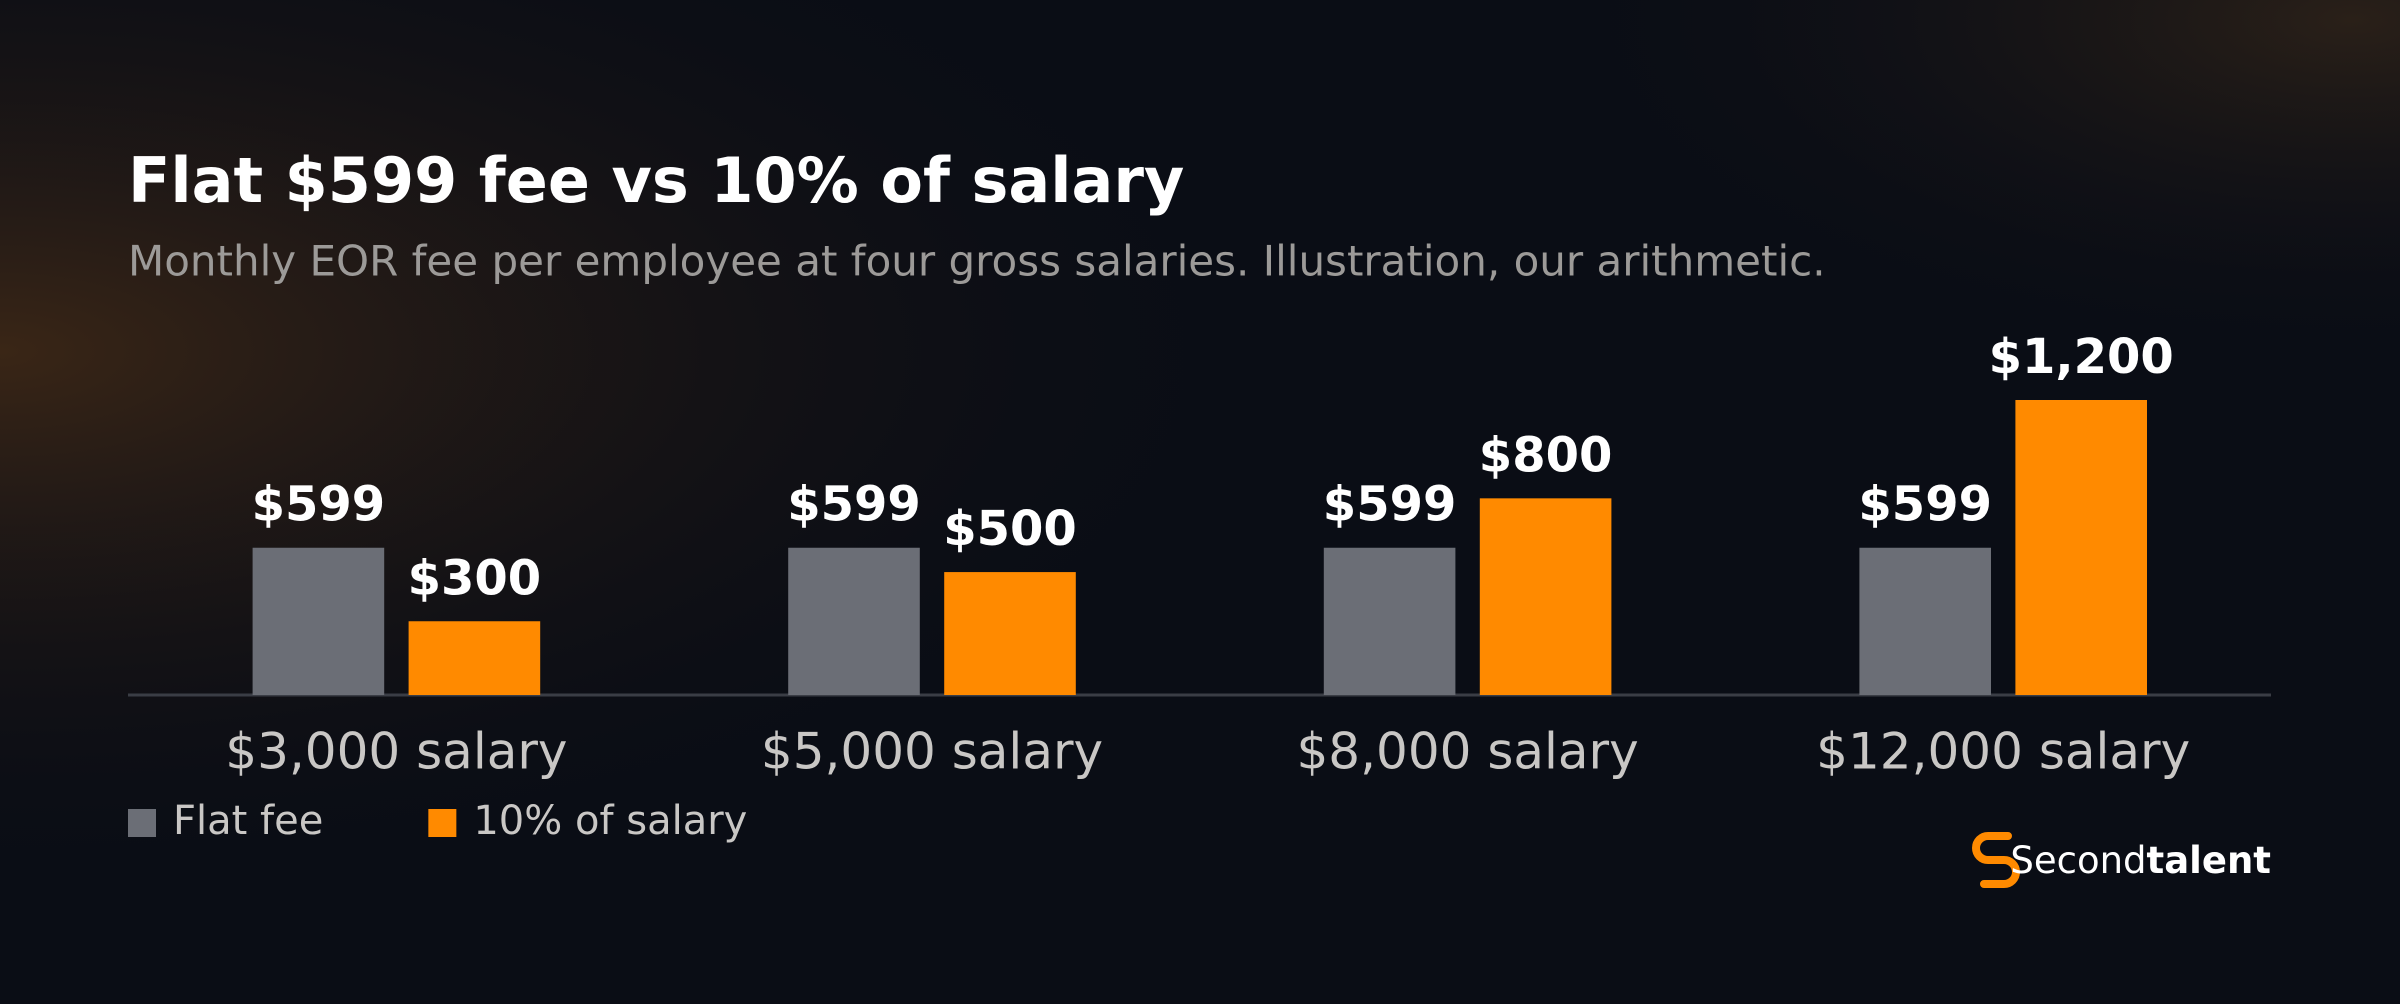 Image resolution: width=2400 pixels, height=1004 pixels. What do you see at coordinates (2003, 752) in the screenshot?
I see `x-tick-label: $12,000 salary` at bounding box center [2003, 752].